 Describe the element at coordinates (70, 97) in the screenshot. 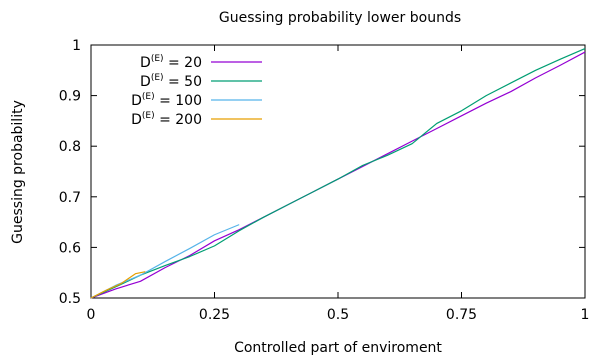

I see `y-tick-label: 0.9` at that location.